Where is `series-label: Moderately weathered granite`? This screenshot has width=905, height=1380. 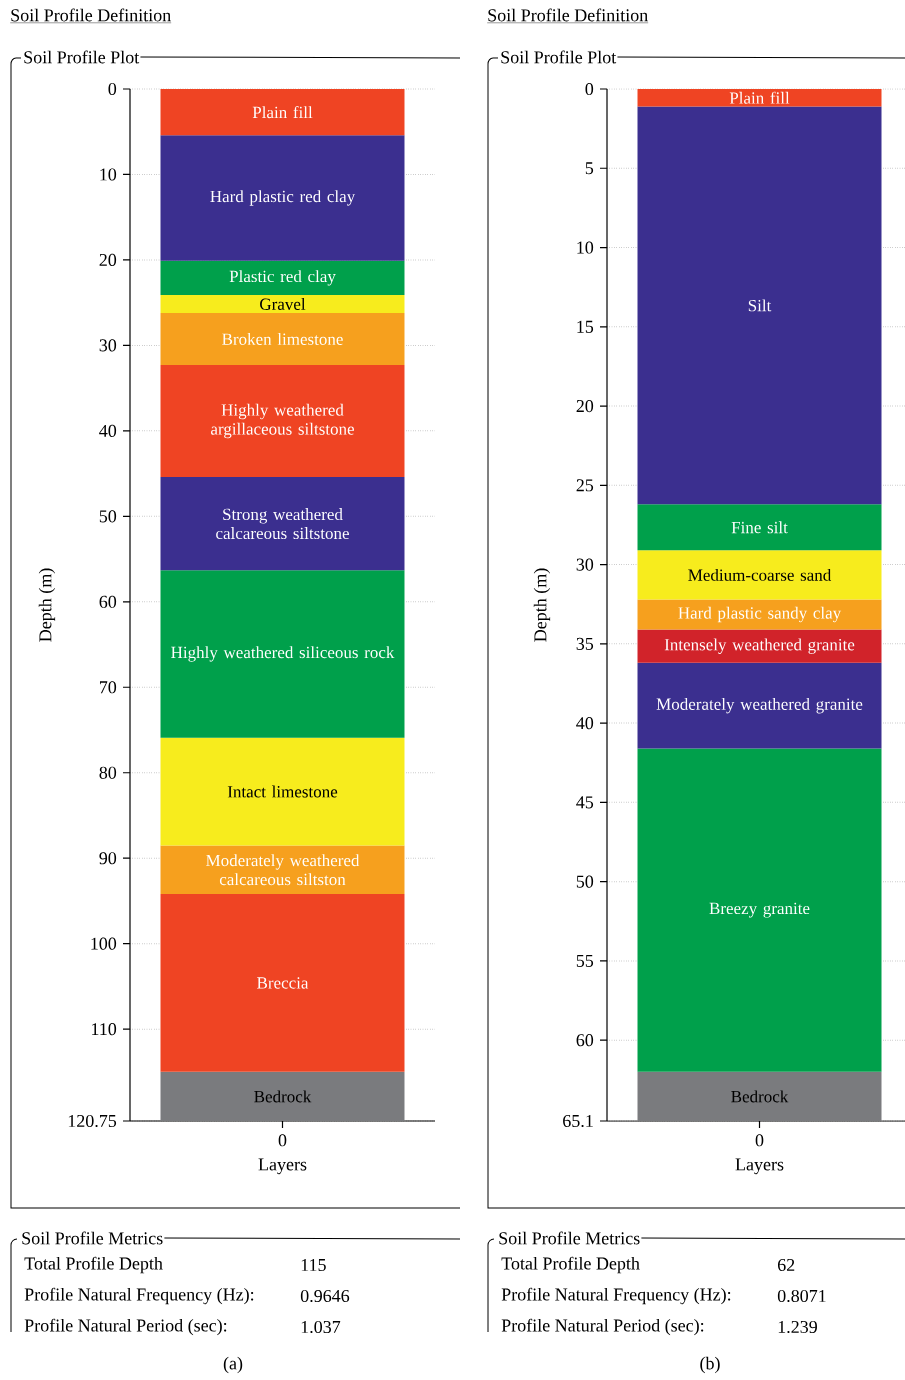
series-label: Moderately weathered granite is located at coordinates (759, 705).